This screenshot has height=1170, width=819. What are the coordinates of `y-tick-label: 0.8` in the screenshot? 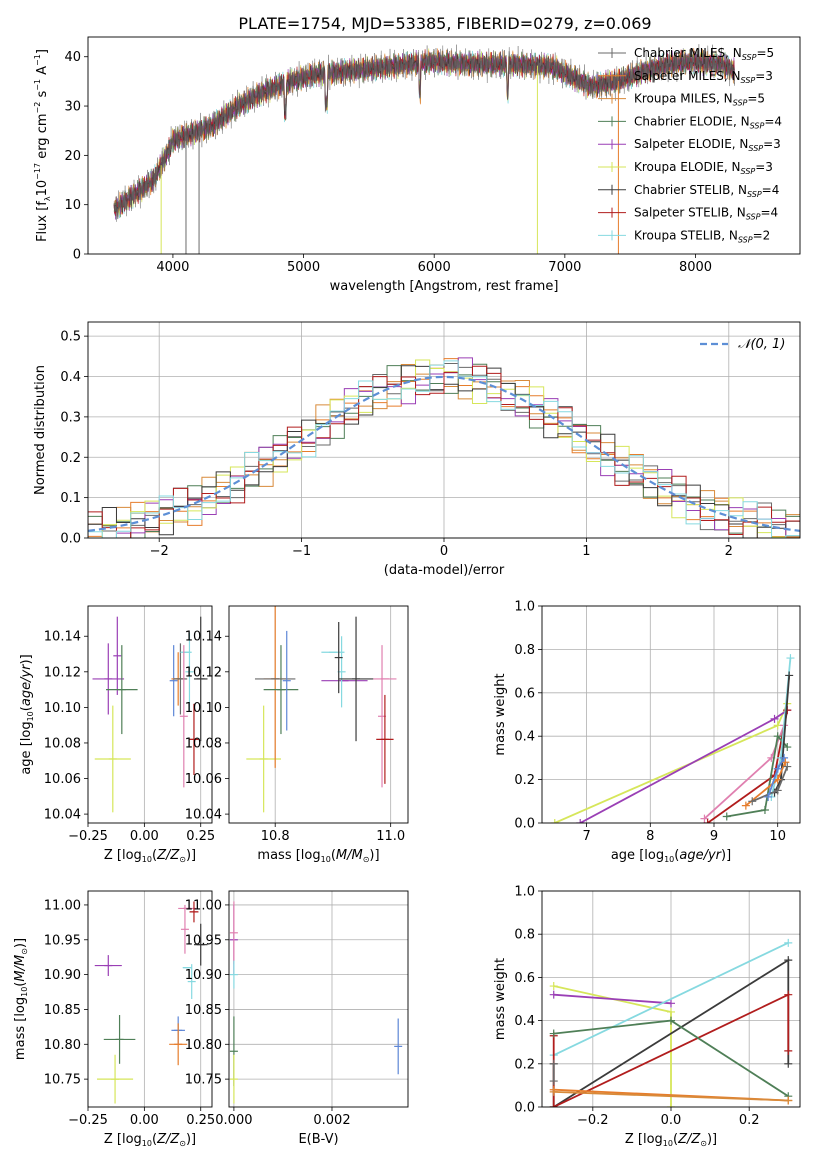 It's located at (524, 935).